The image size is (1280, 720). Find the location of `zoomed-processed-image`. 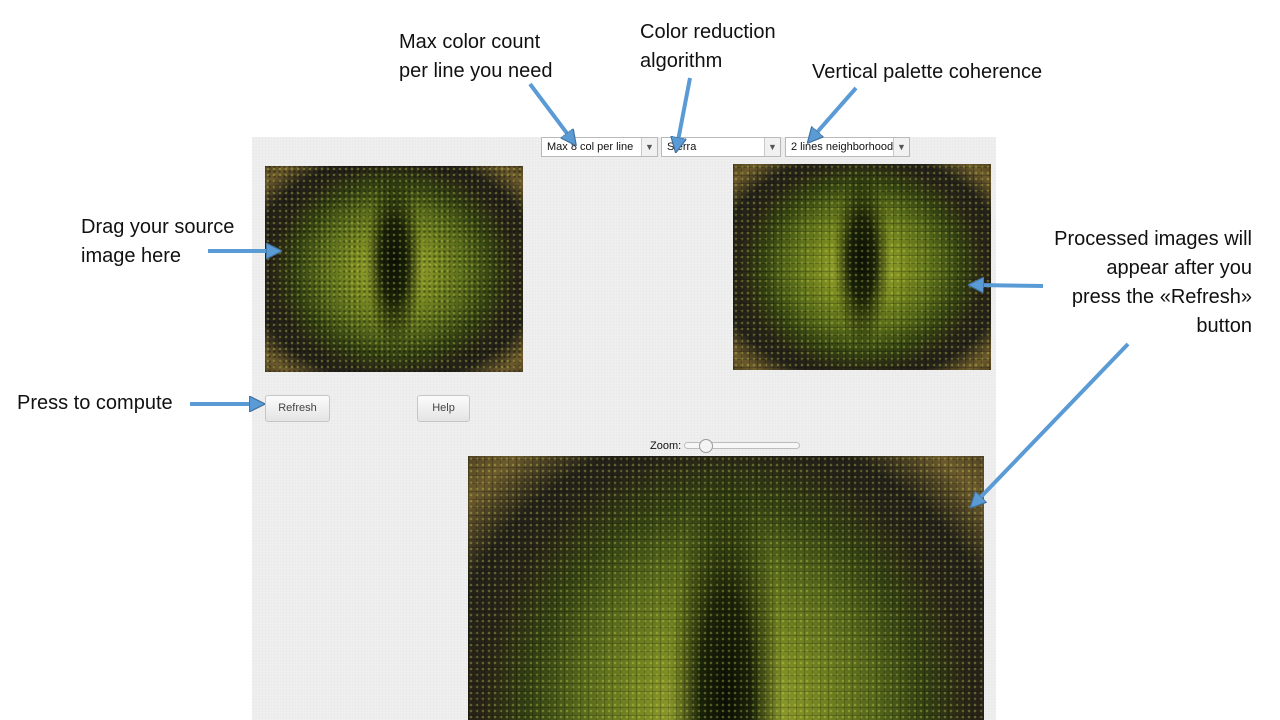

zoomed-processed-image is located at coordinates (726, 588).